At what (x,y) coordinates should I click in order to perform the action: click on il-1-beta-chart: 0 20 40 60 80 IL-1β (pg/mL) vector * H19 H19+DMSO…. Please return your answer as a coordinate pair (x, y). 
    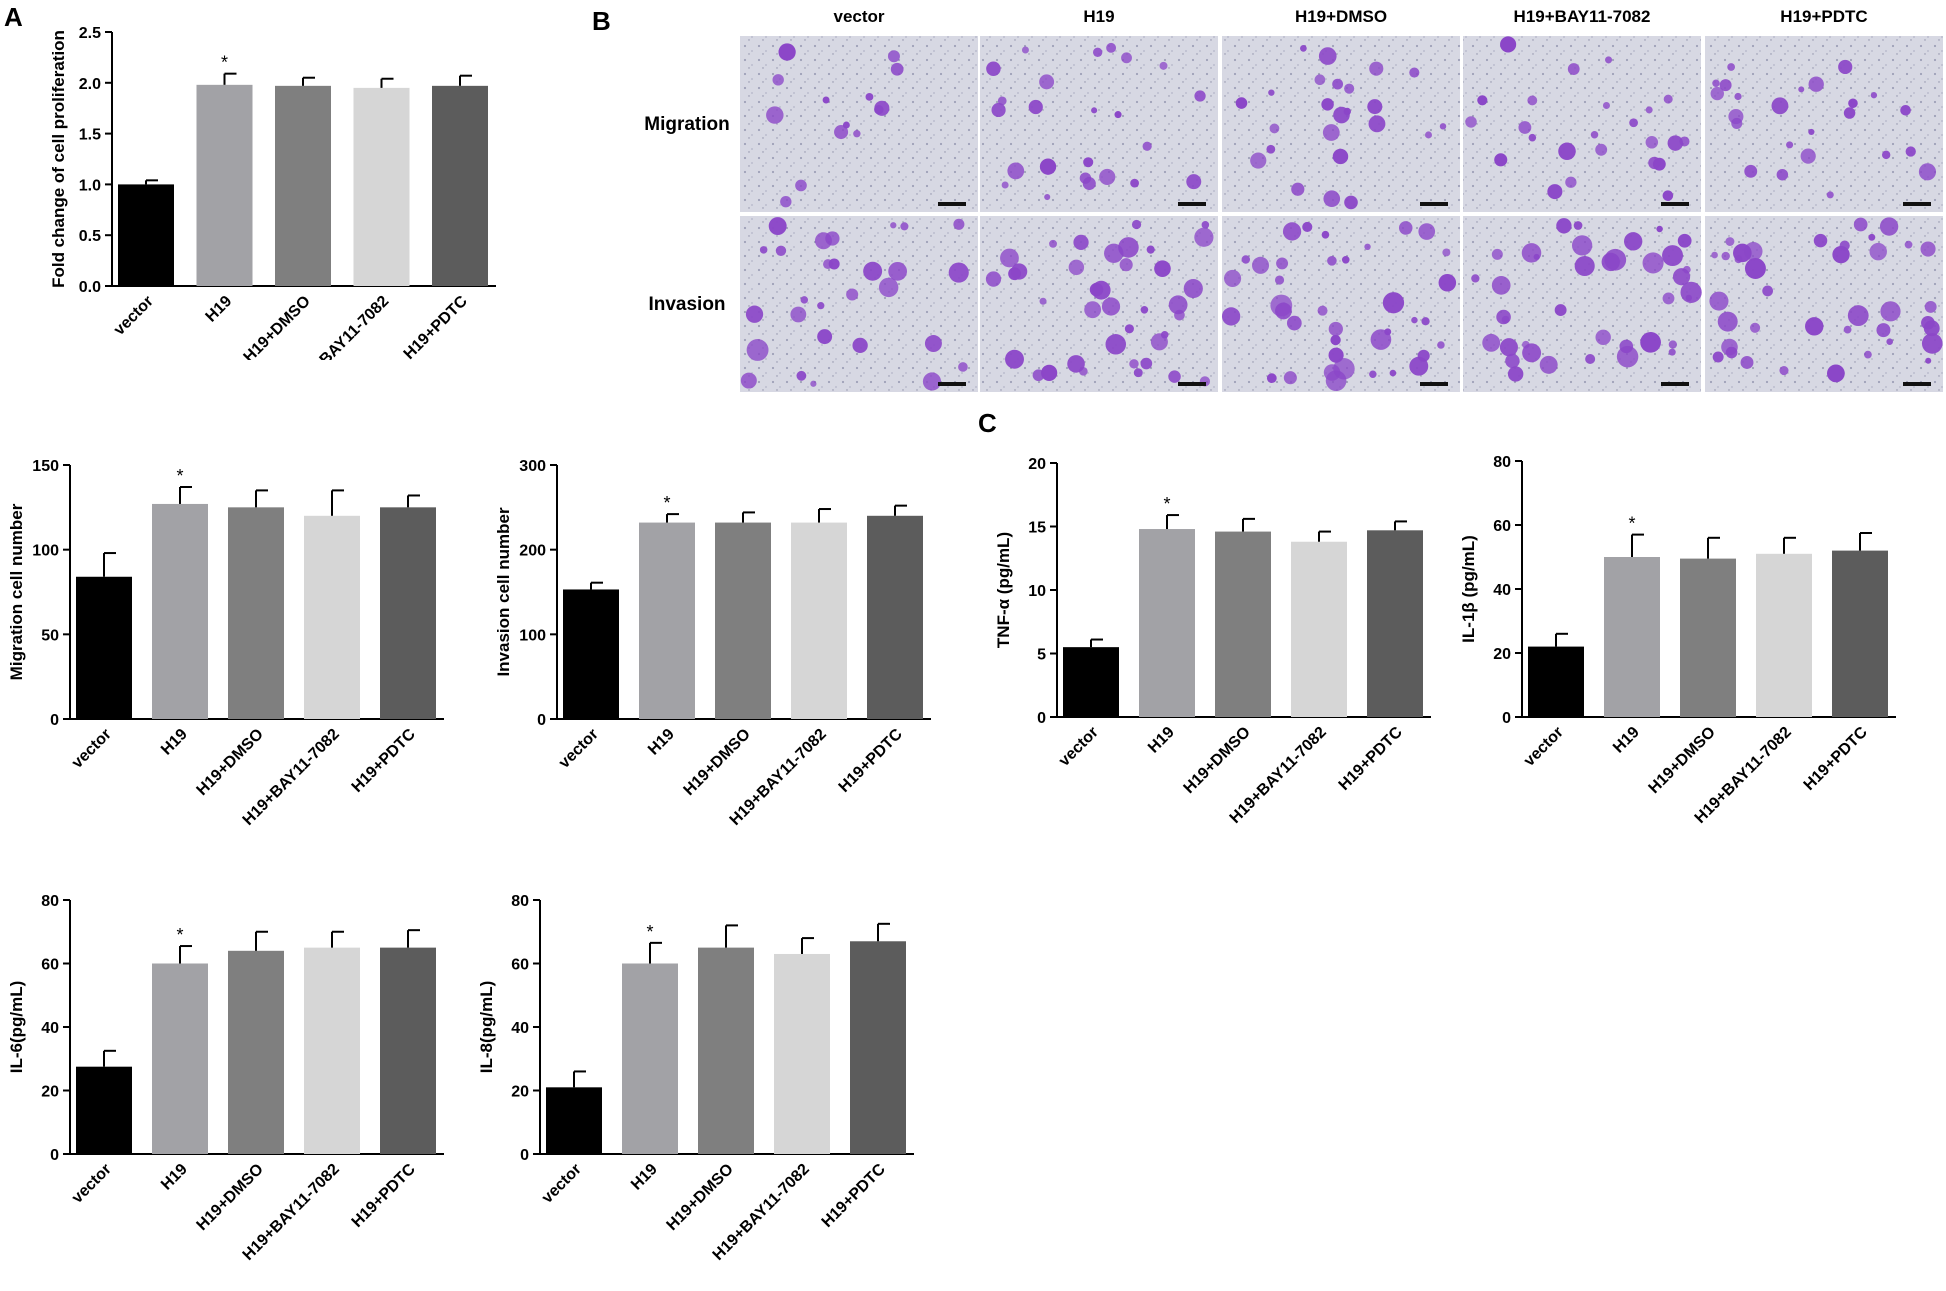
    Looking at the image, I should click on (1677, 640).